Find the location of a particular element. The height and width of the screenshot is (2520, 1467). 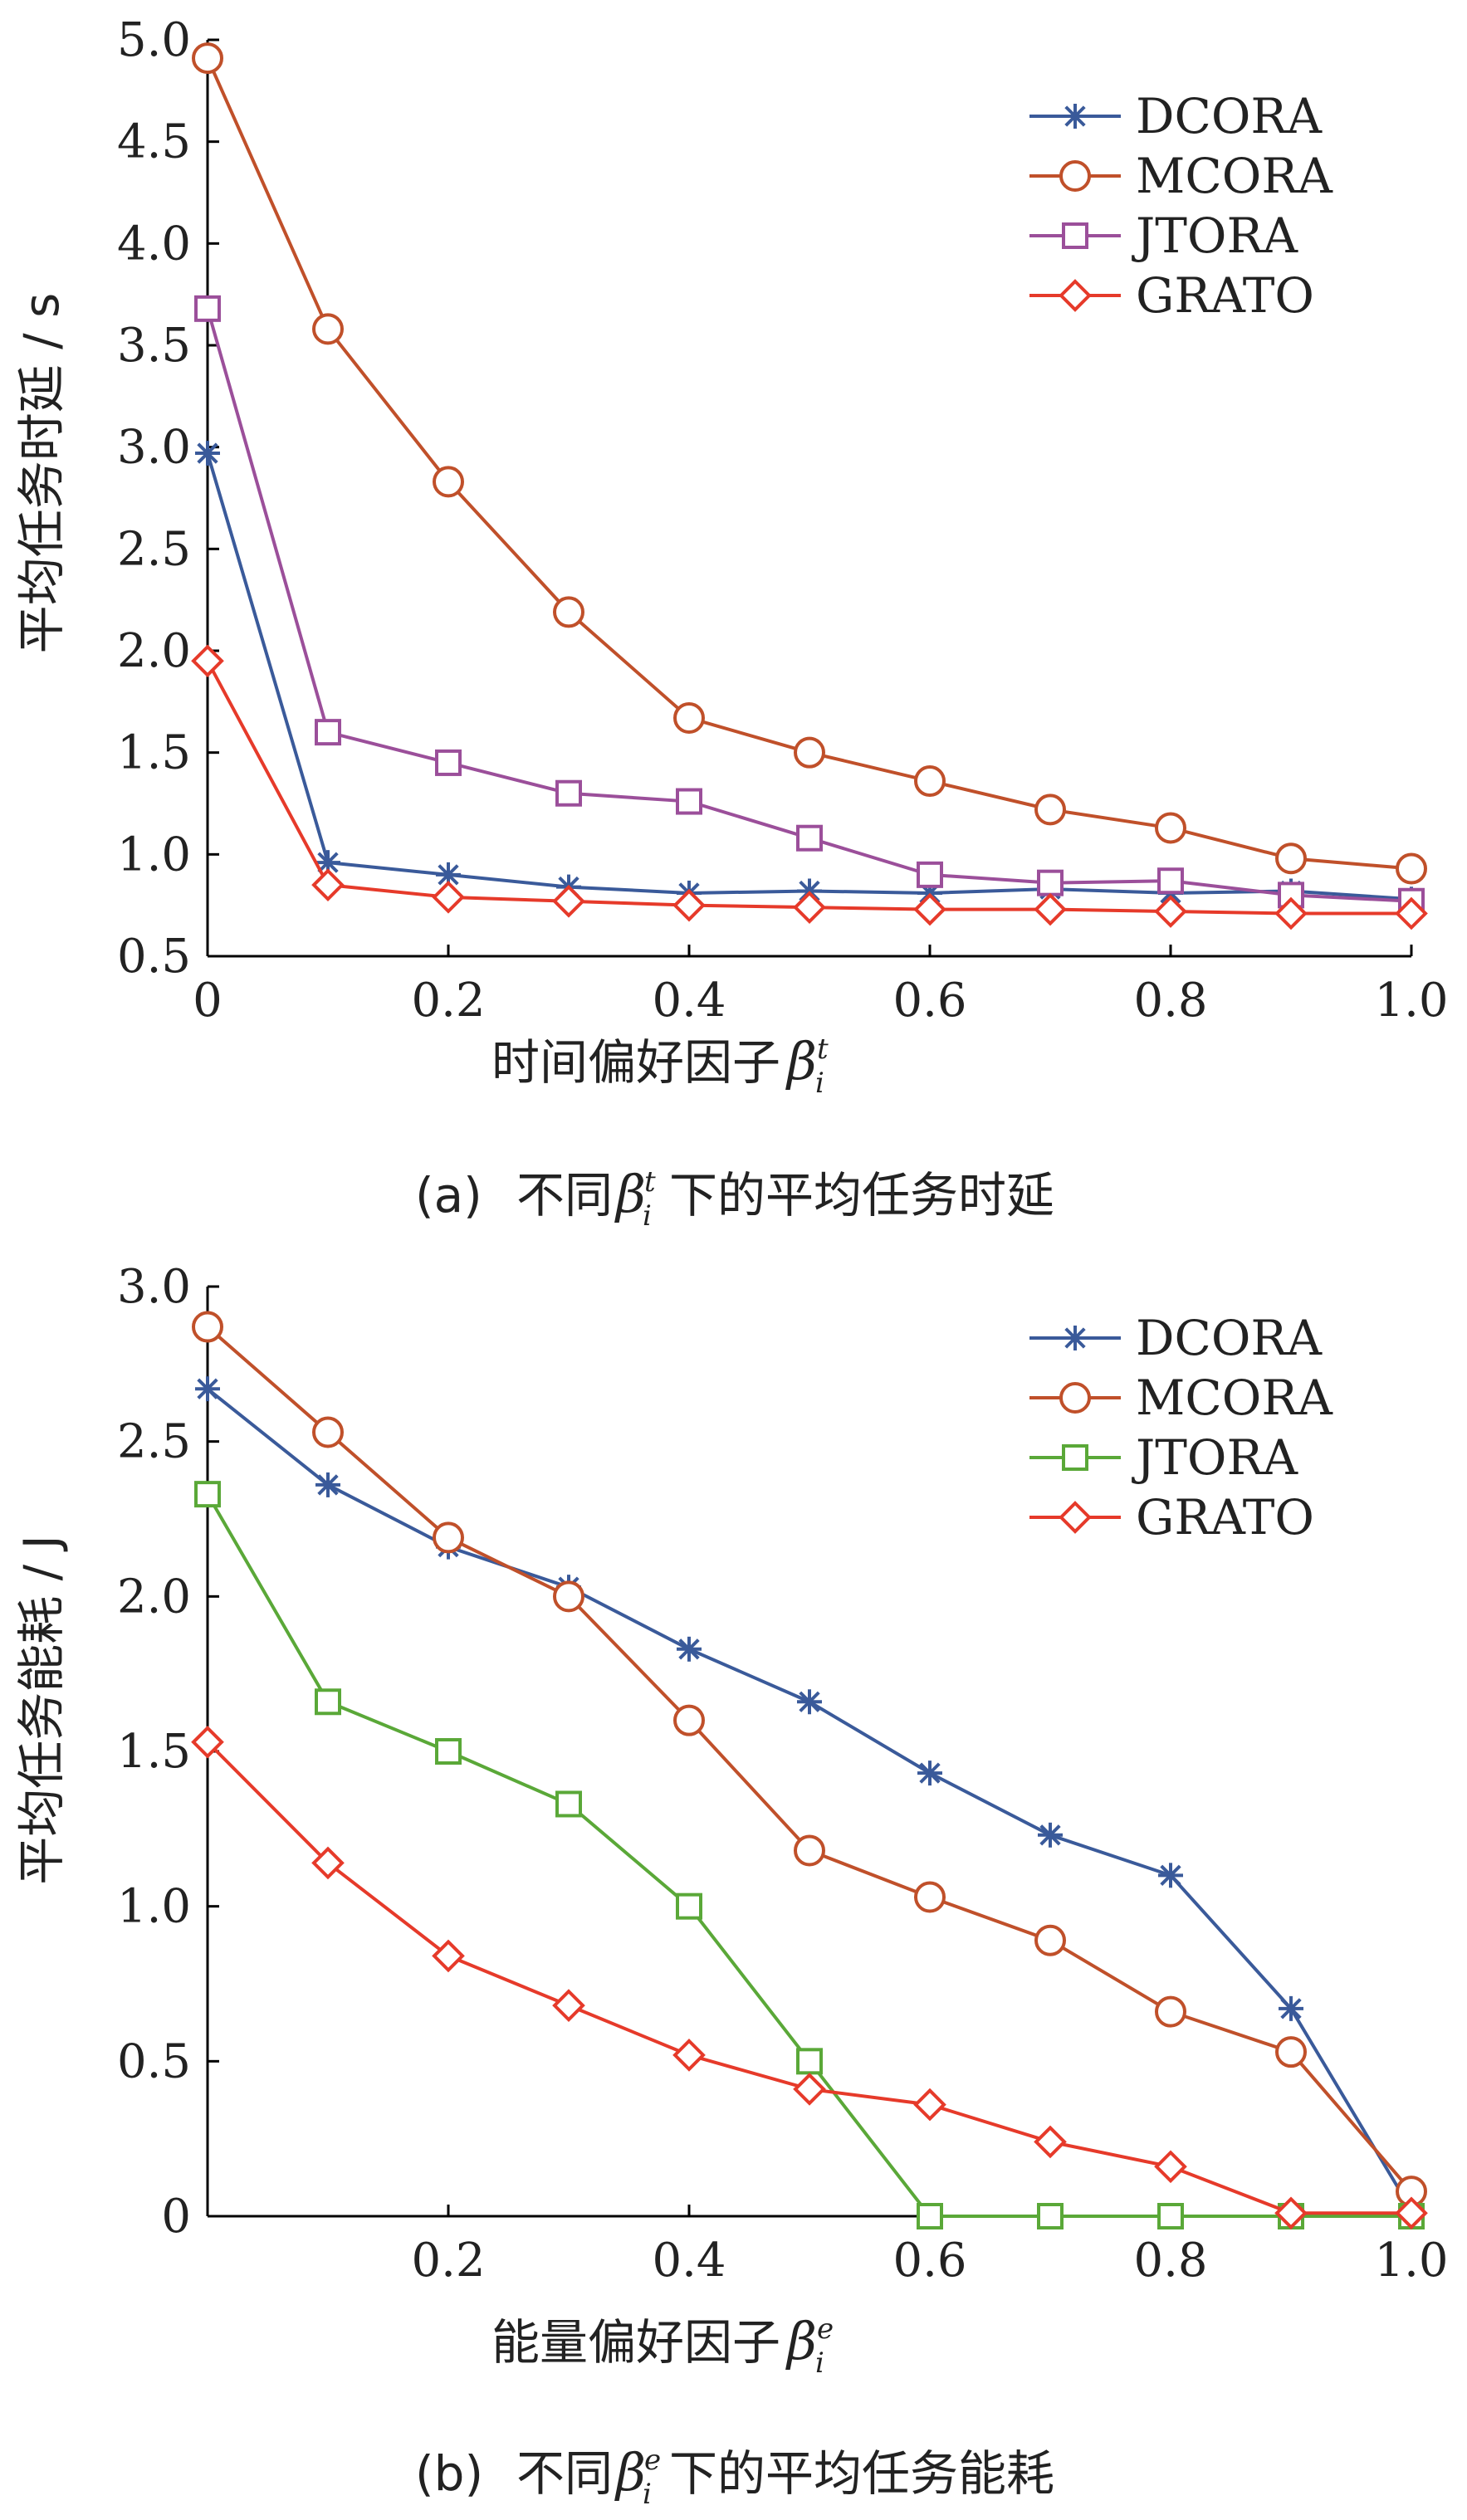

svg-text: t is located at coordinates (650, 1182).